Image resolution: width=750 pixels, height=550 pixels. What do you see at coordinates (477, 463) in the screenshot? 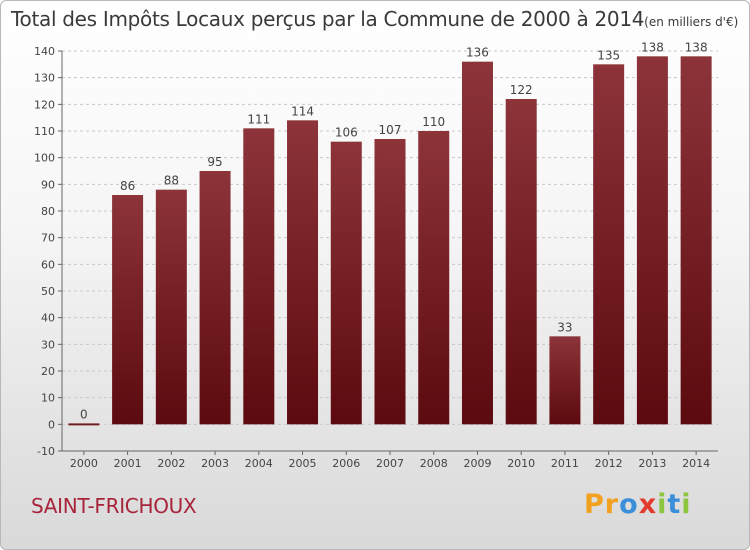
I see `x-tick-label: 2009` at bounding box center [477, 463].